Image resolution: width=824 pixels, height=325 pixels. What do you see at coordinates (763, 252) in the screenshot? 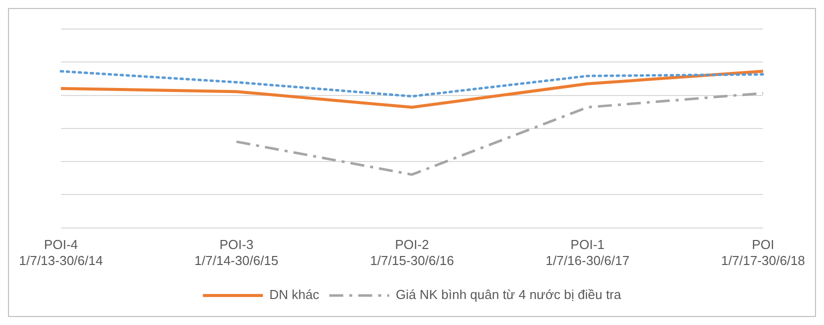
I see `x-tick-label: POI 1/7/17-30/6/18` at bounding box center [763, 252].